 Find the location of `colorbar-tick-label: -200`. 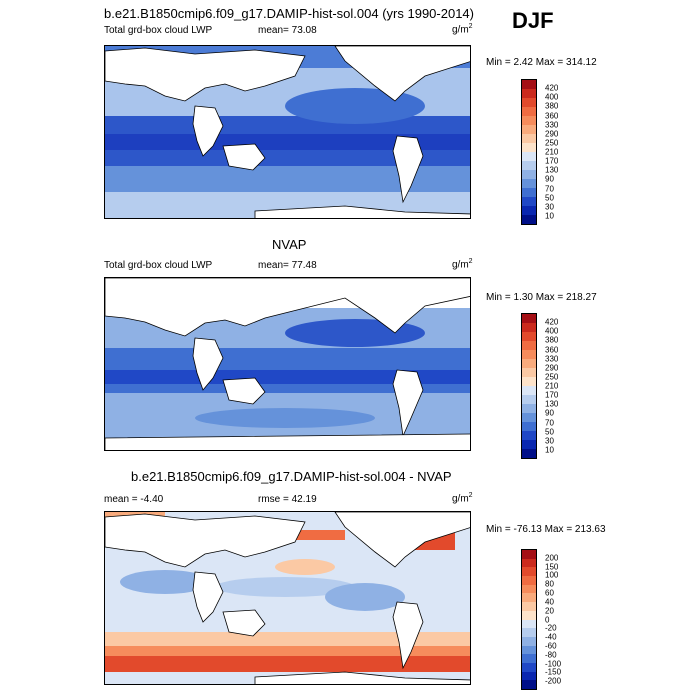

colorbar-tick-label: -200 is located at coordinates (553, 681).